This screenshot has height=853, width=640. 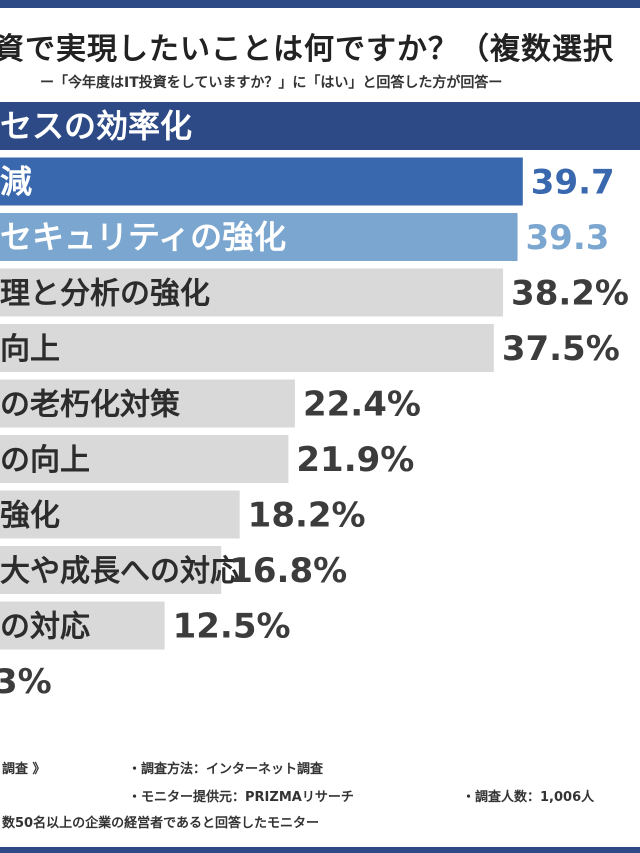 I want to click on category-label-6: の向上, so click(x=45, y=460).